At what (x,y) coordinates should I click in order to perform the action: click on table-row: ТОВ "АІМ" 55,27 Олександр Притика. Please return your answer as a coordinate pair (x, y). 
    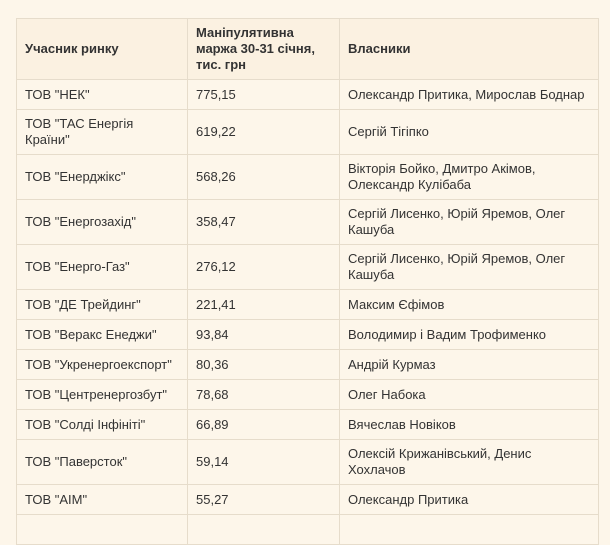
    Looking at the image, I should click on (307, 499).